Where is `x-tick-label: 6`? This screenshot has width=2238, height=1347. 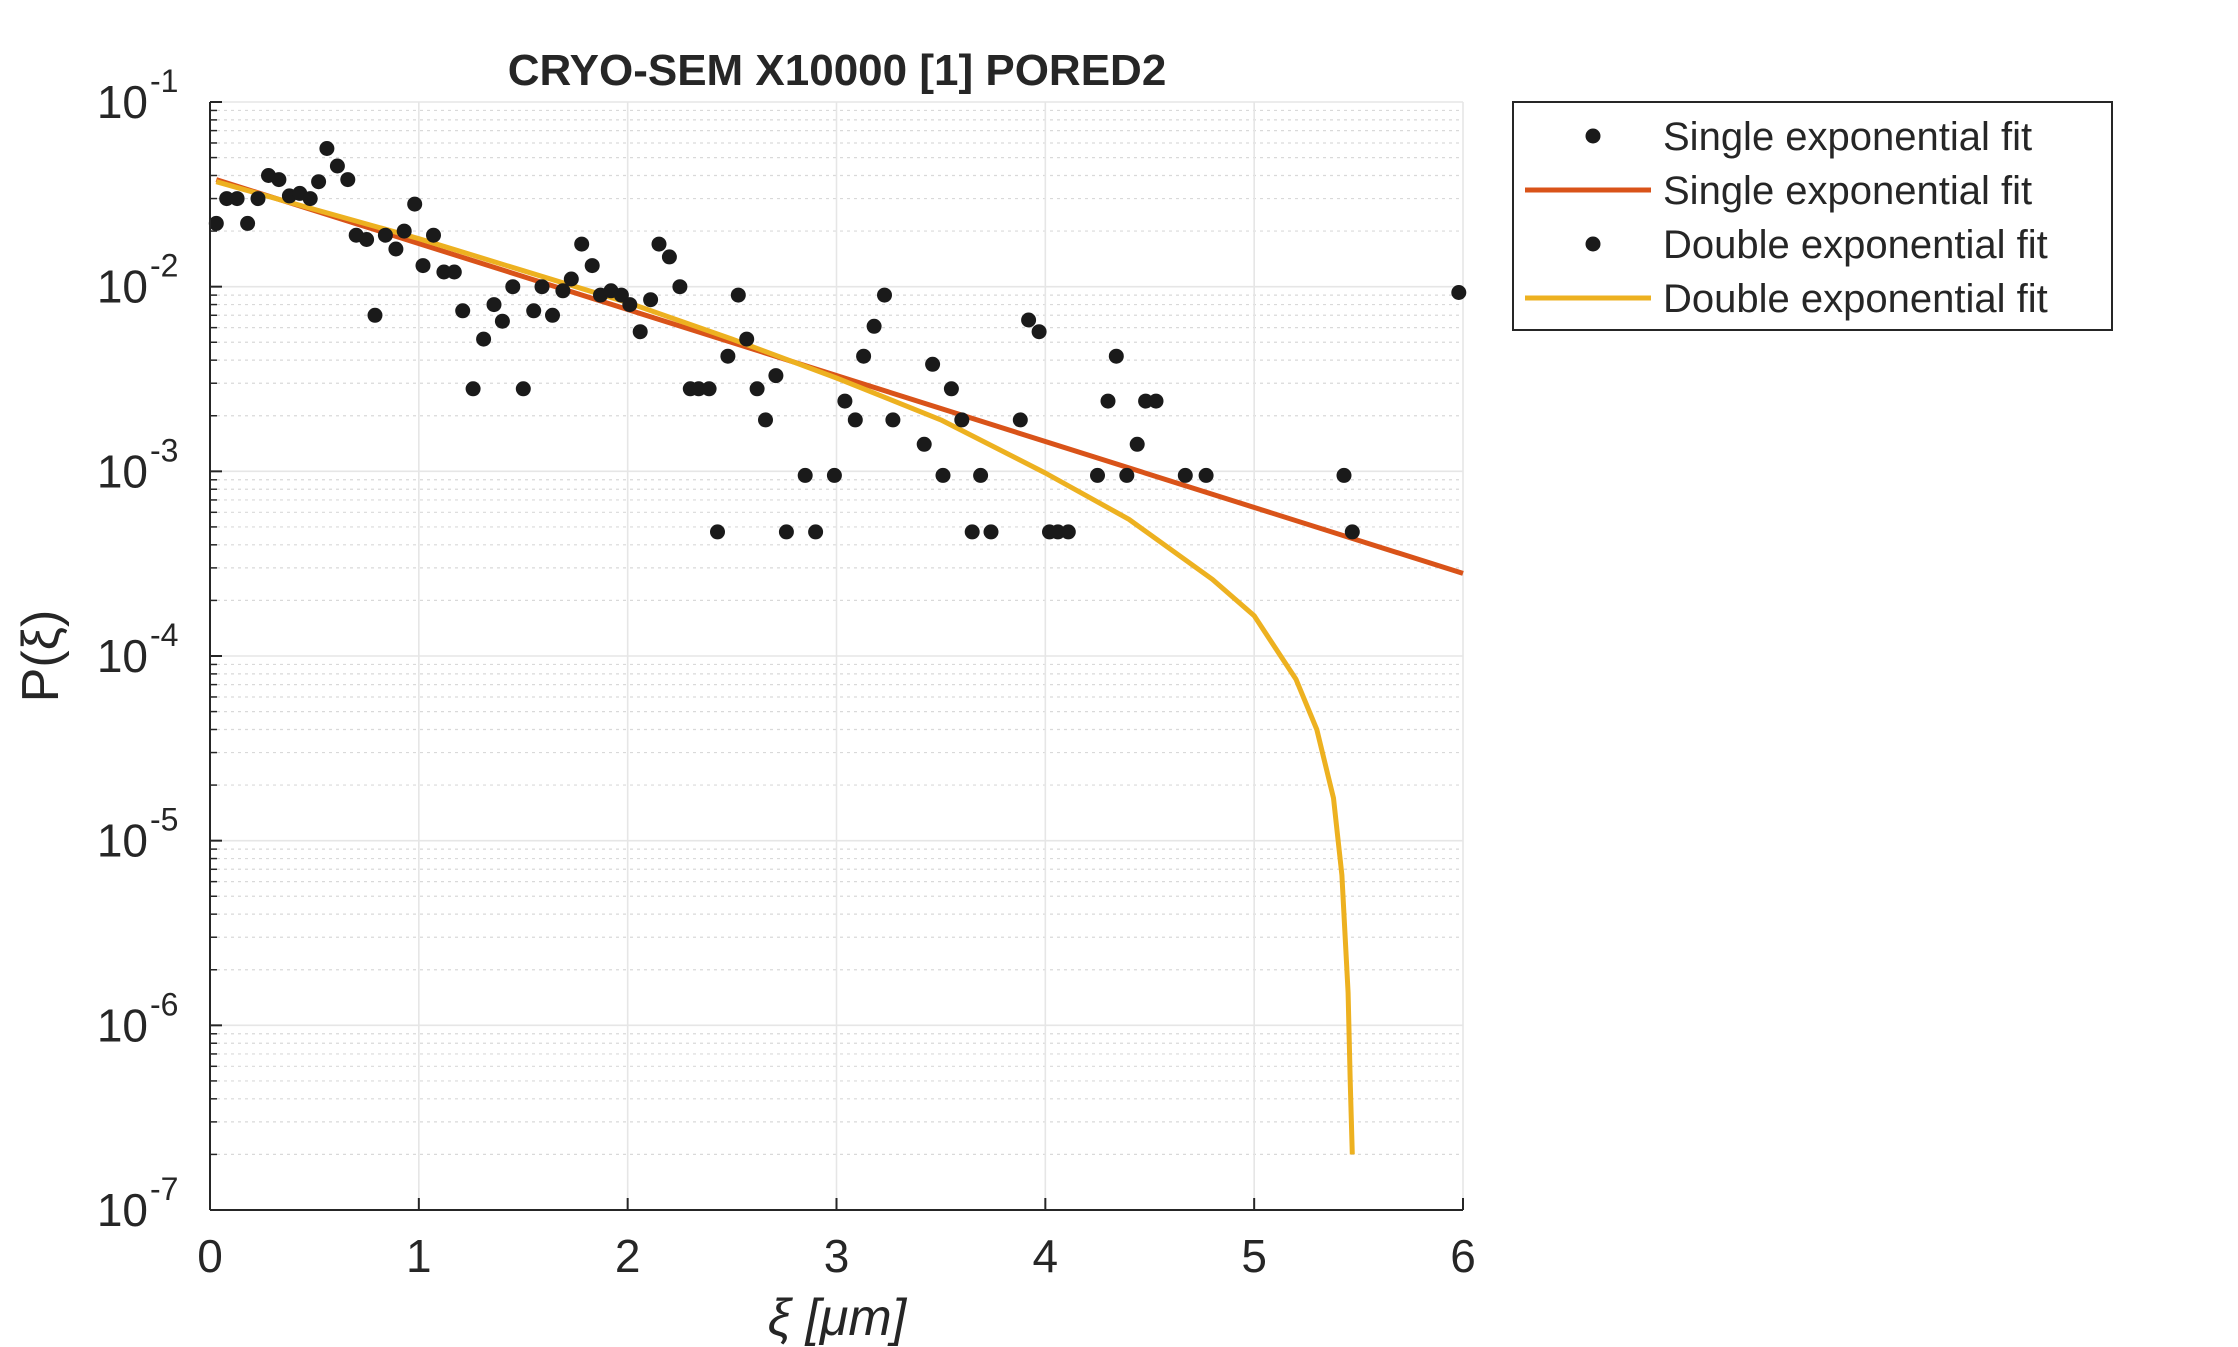 x-tick-label: 6 is located at coordinates (1463, 1256).